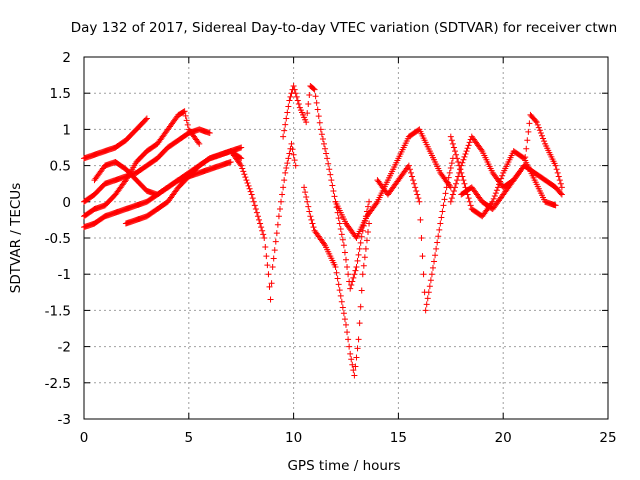 The height and width of the screenshot is (480, 640). Describe the element at coordinates (189, 438) in the screenshot. I see `x-tick-label: 5` at that location.